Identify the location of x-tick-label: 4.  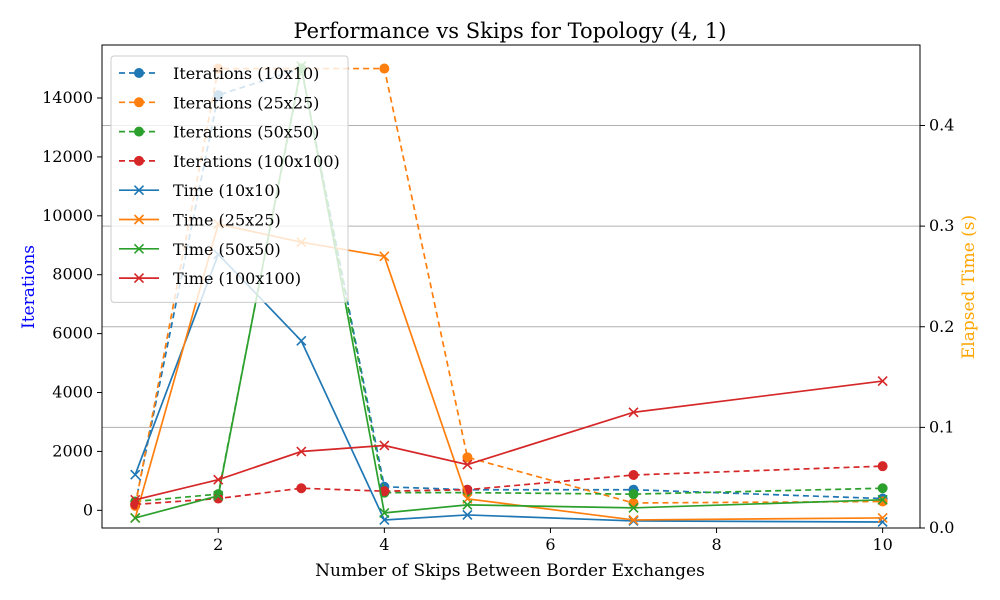
(384, 544).